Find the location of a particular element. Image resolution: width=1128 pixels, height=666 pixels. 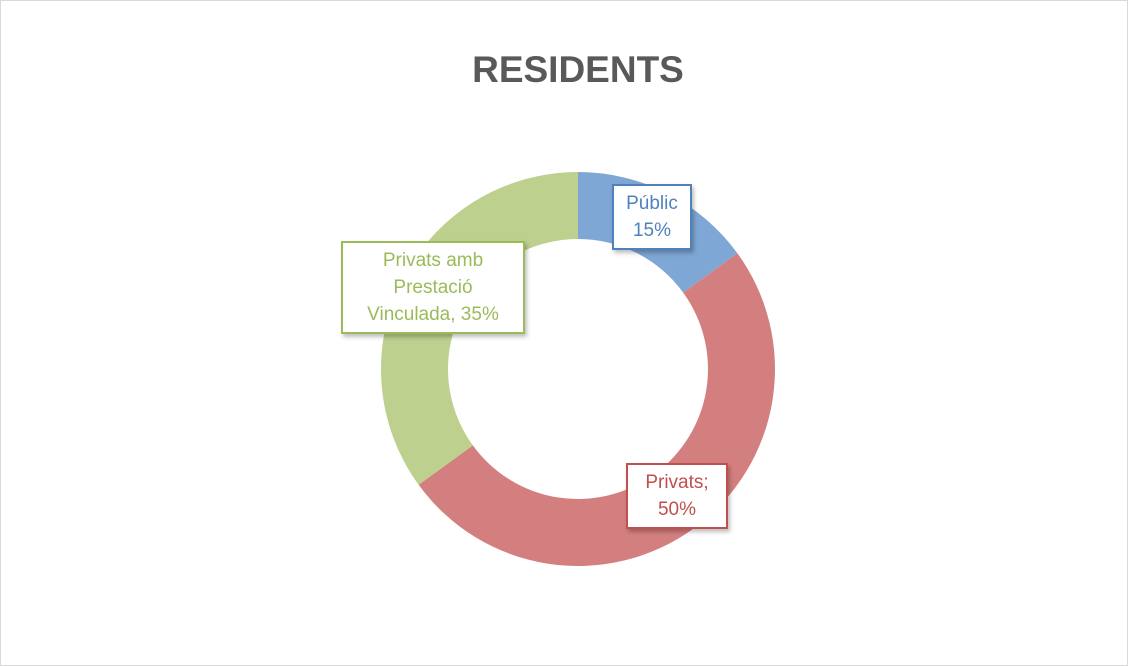

data-label: Públic 15% is located at coordinates (652, 217).